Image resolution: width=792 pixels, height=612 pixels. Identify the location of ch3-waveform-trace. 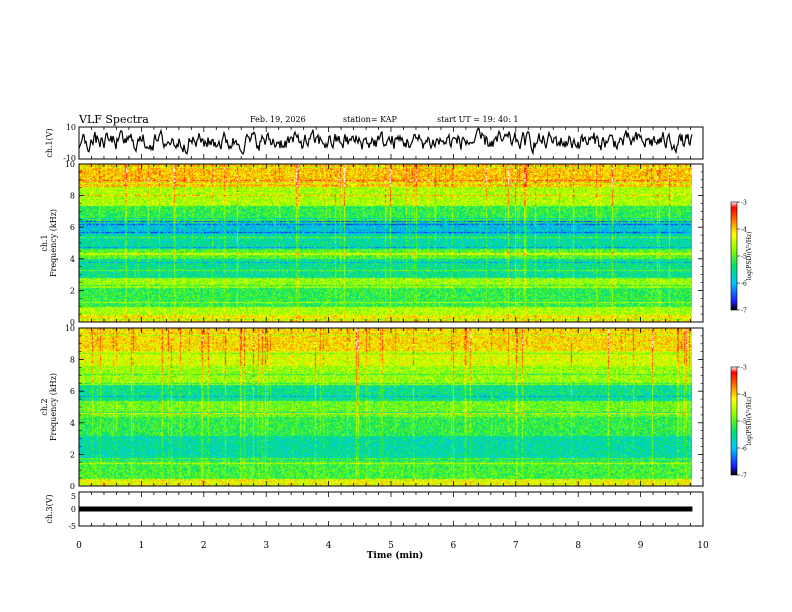
(386, 509).